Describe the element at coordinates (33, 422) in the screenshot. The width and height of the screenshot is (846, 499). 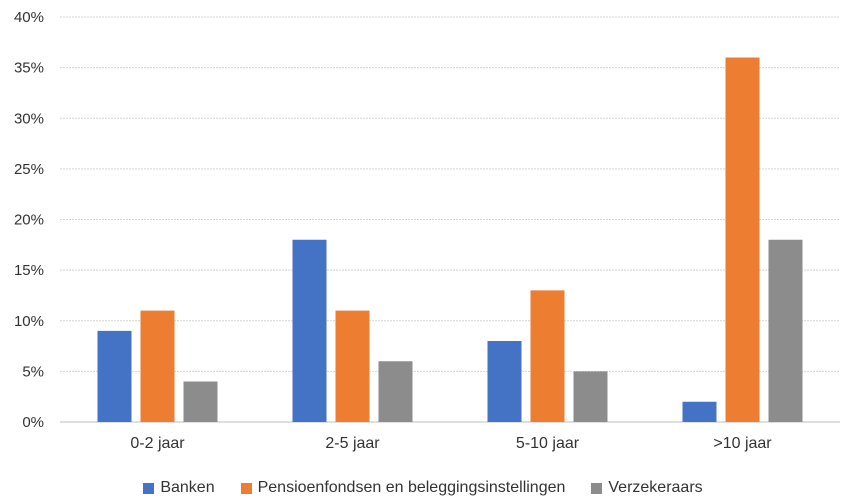
I see `y-tick-label: 0%` at that location.